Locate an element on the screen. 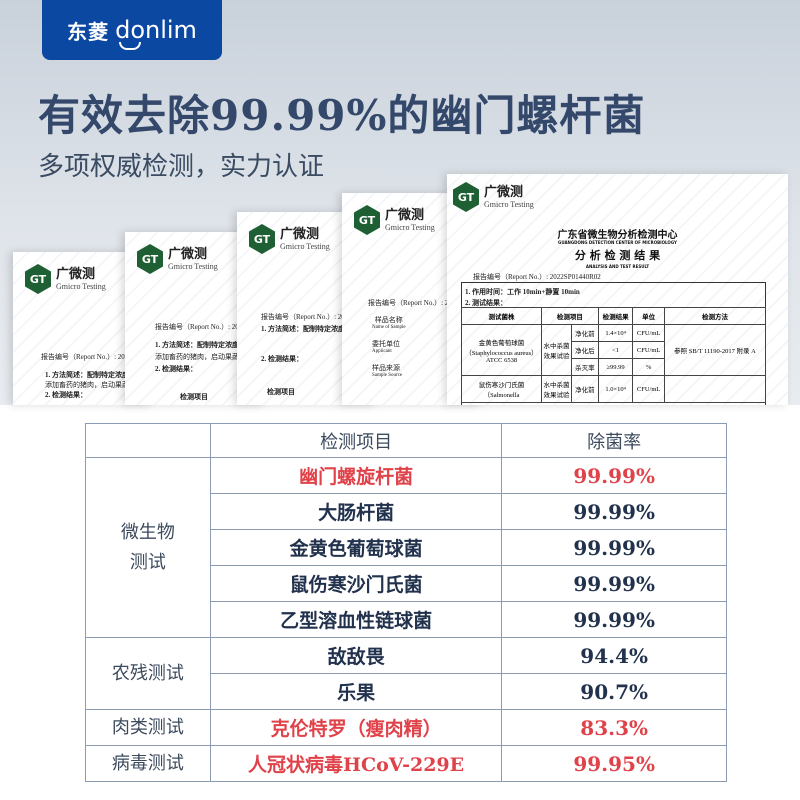 The height and width of the screenshot is (800, 800). smile-icon is located at coordinates (130, 46).